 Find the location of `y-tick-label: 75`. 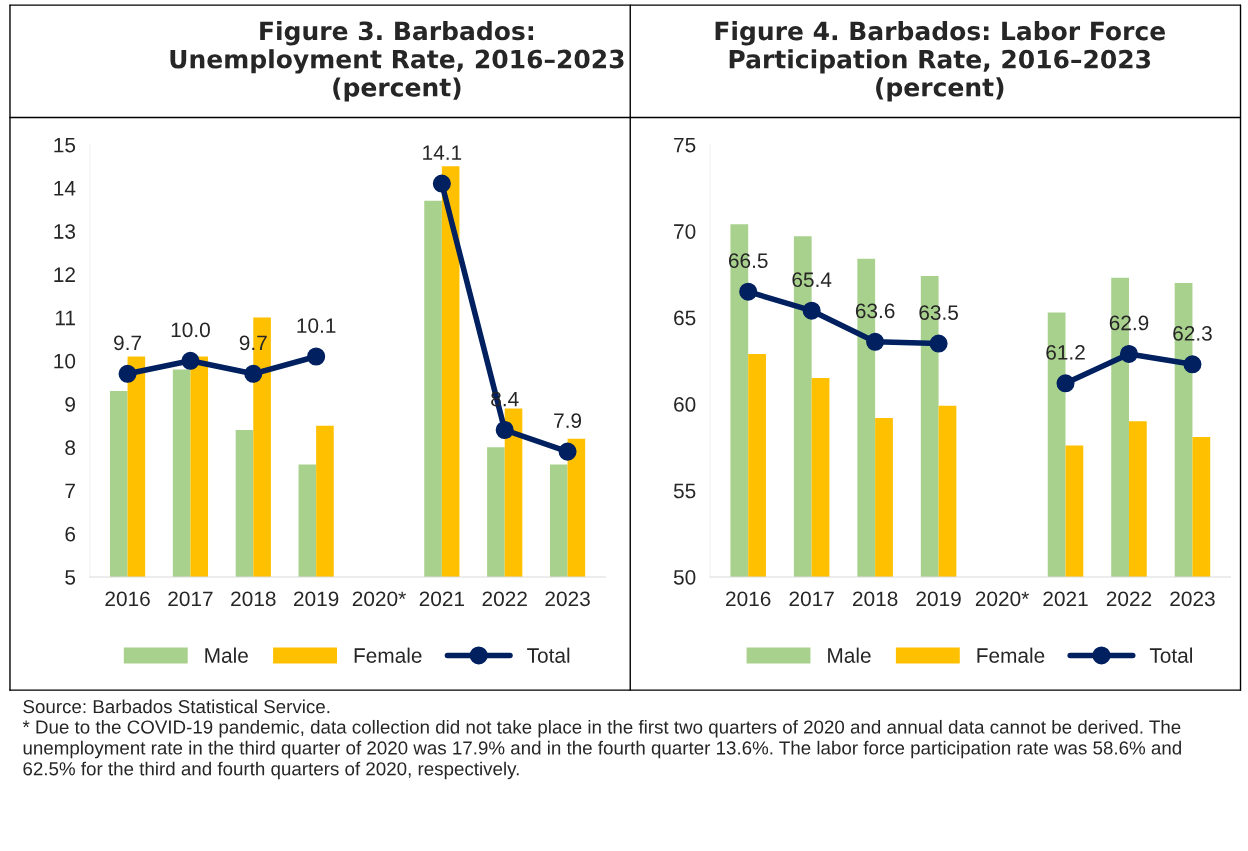

y-tick-label: 75 is located at coordinates (685, 145).